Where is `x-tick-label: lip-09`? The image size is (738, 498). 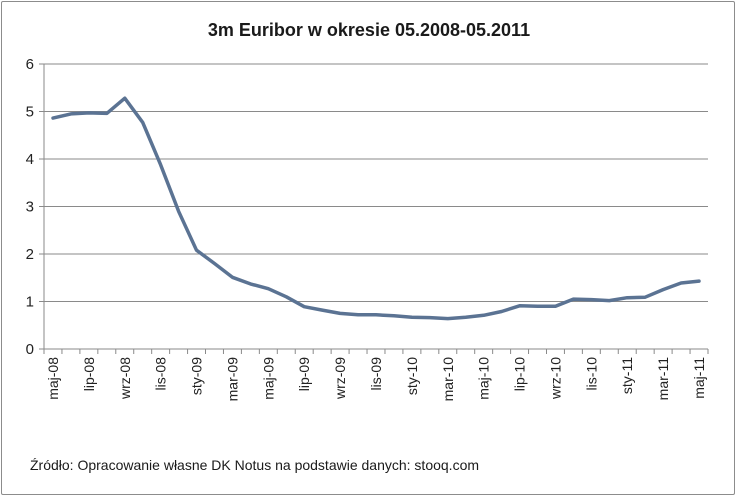
x-tick-label: lip-09 is located at coordinates (304, 374).